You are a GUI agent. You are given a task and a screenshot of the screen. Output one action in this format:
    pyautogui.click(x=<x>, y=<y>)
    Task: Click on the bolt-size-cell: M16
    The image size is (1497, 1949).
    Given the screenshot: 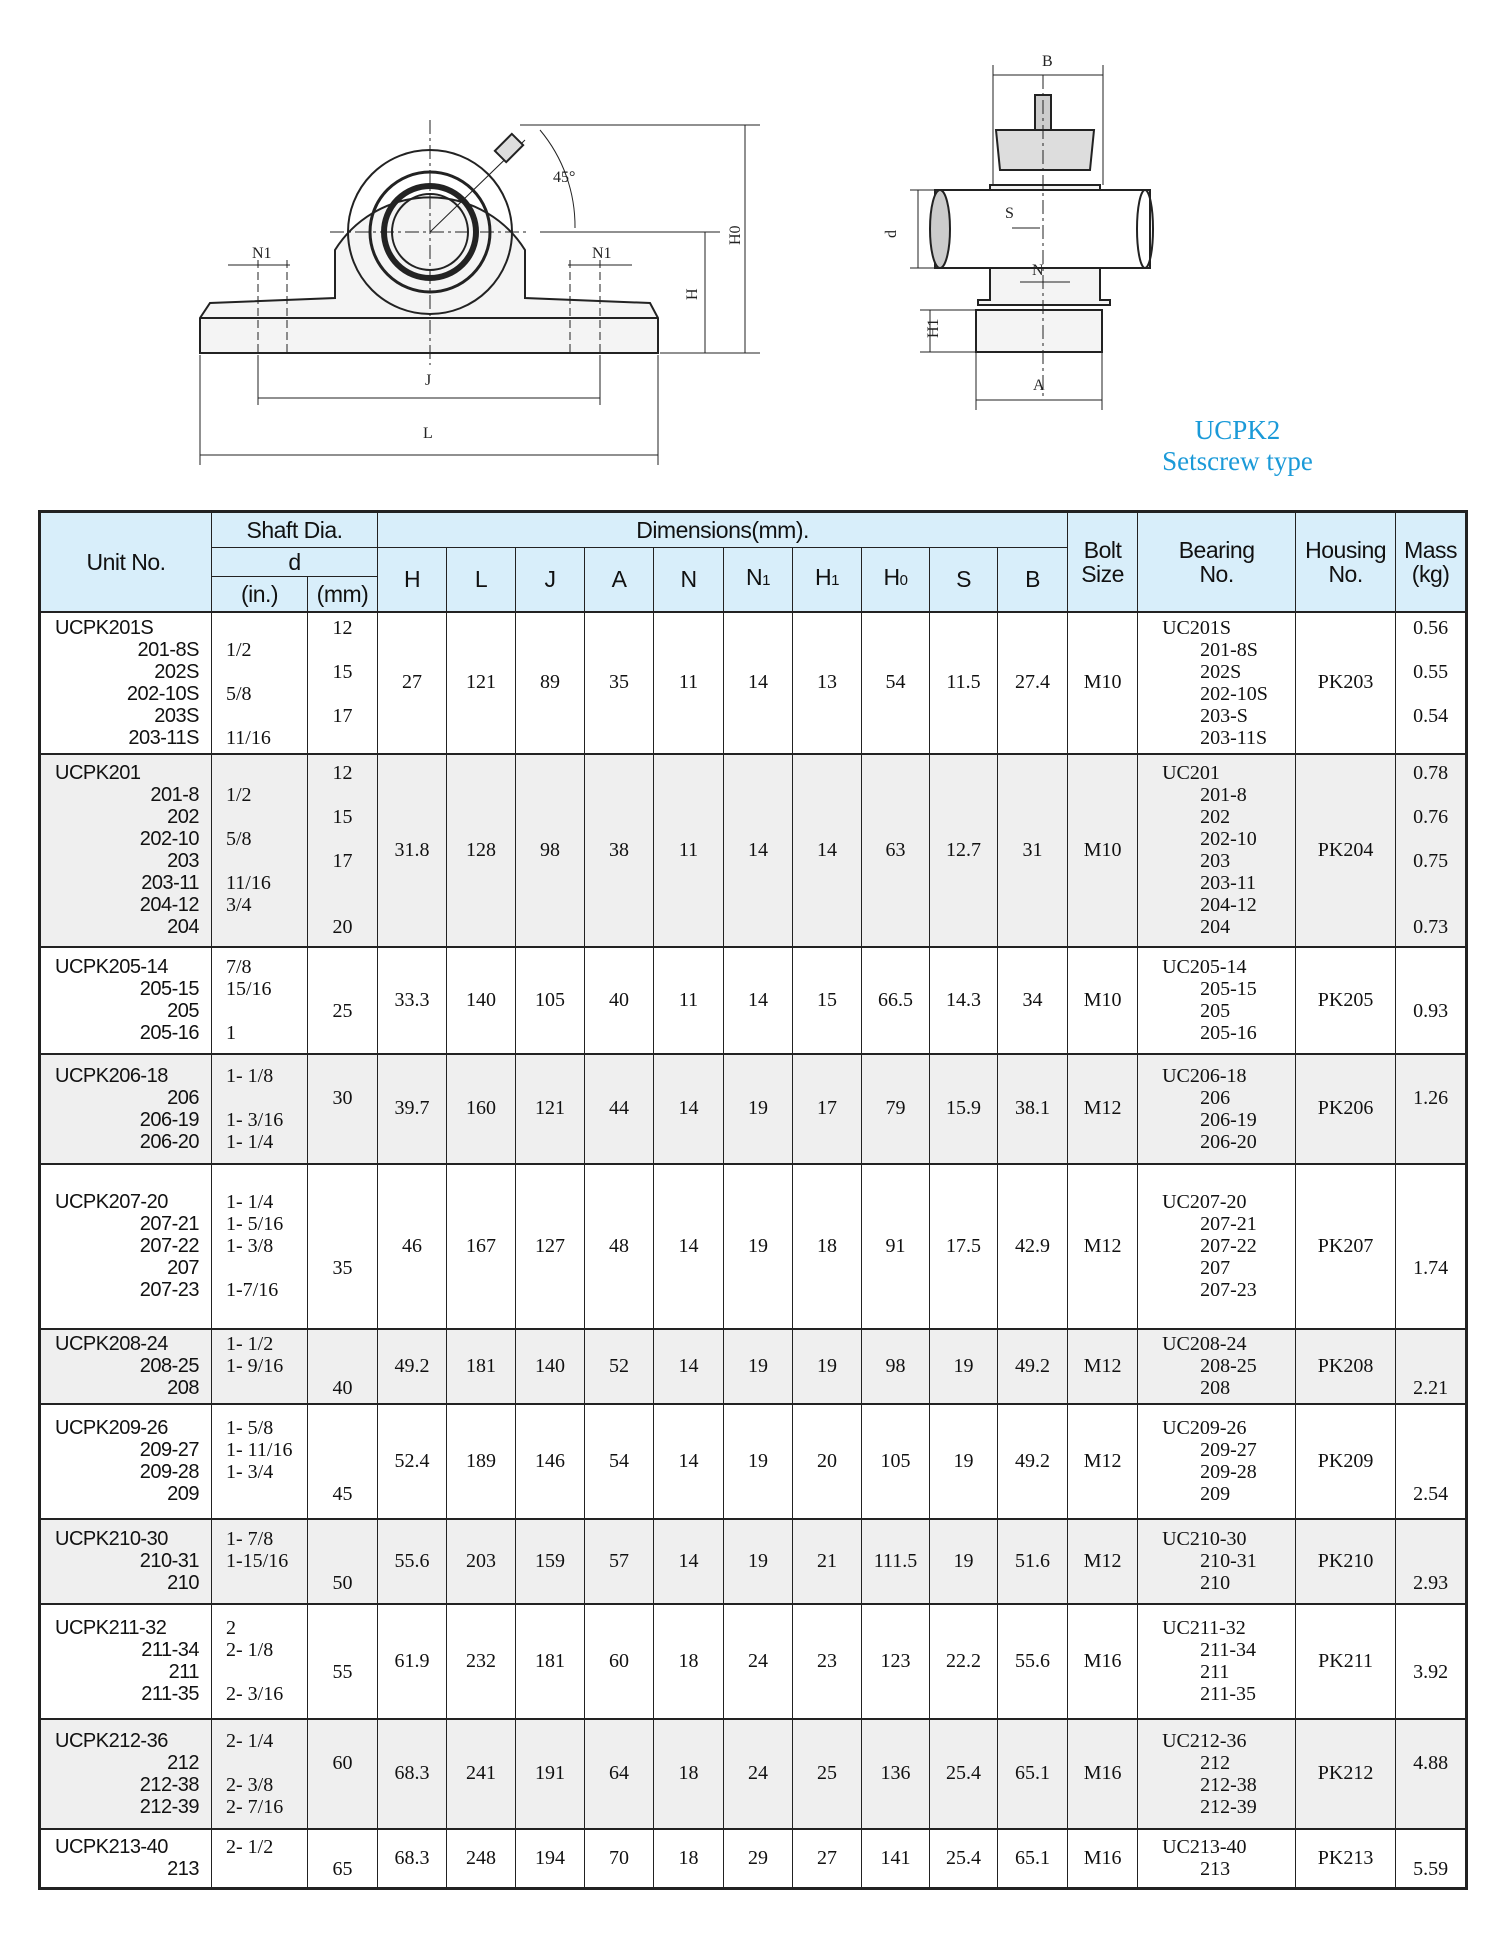 What is the action you would take?
    pyautogui.click(x=1103, y=1773)
    